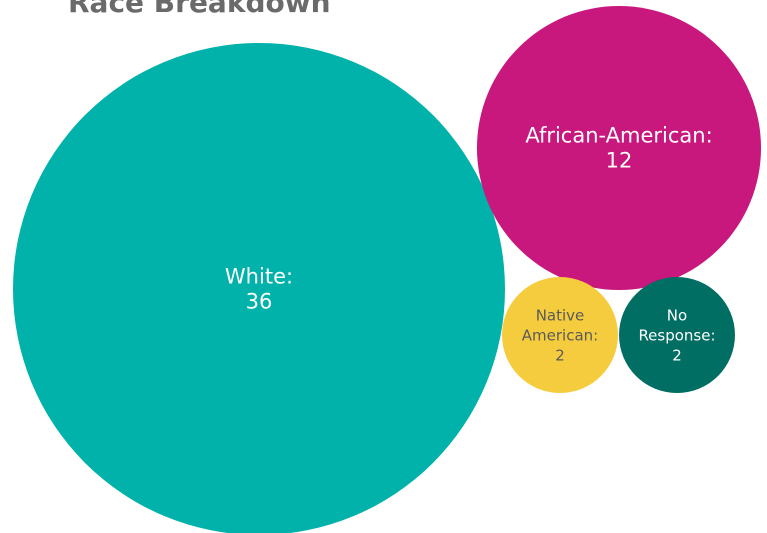 The width and height of the screenshot is (767, 533). What do you see at coordinates (619, 161) in the screenshot?
I see `bubble-value-african-american: 12` at bounding box center [619, 161].